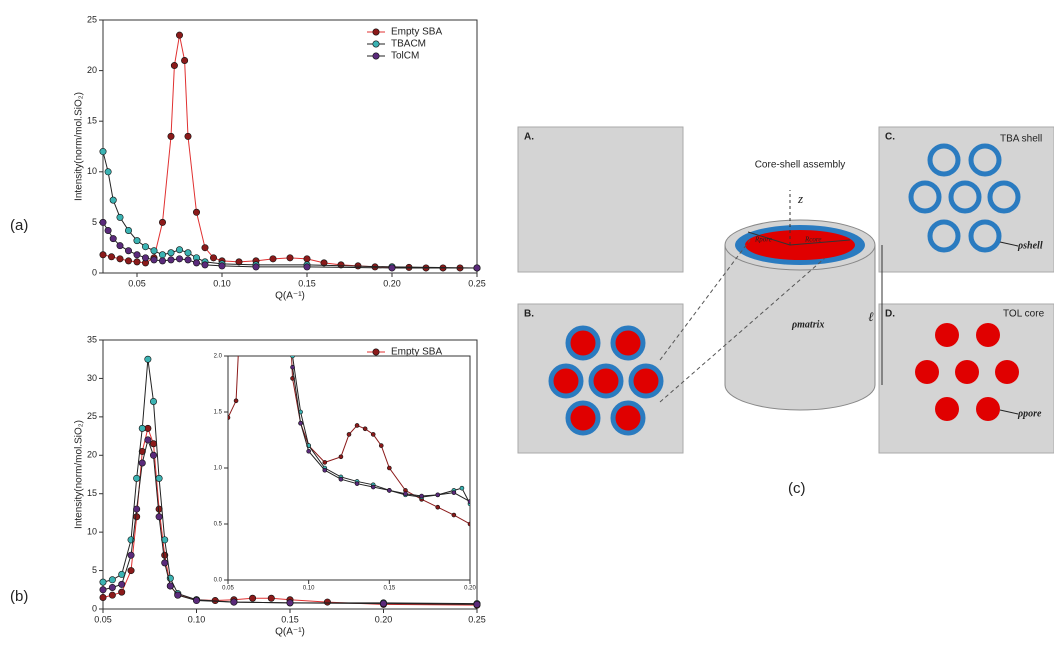 The image size is (1054, 651). Describe the element at coordinates (890, 314) in the screenshot. I see `panel-id: D.` at that location.